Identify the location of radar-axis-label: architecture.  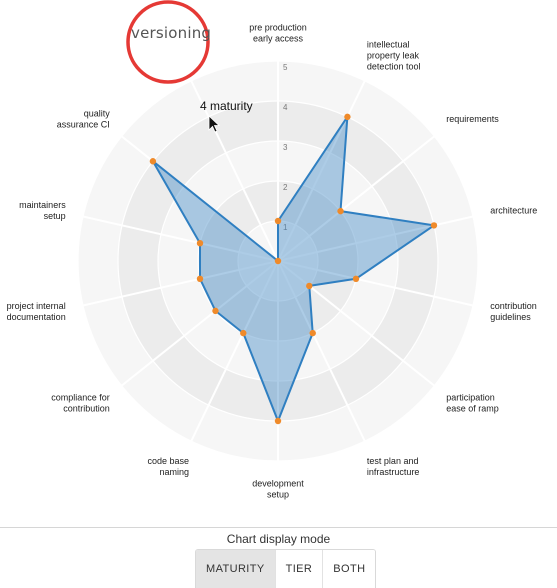
(513, 210).